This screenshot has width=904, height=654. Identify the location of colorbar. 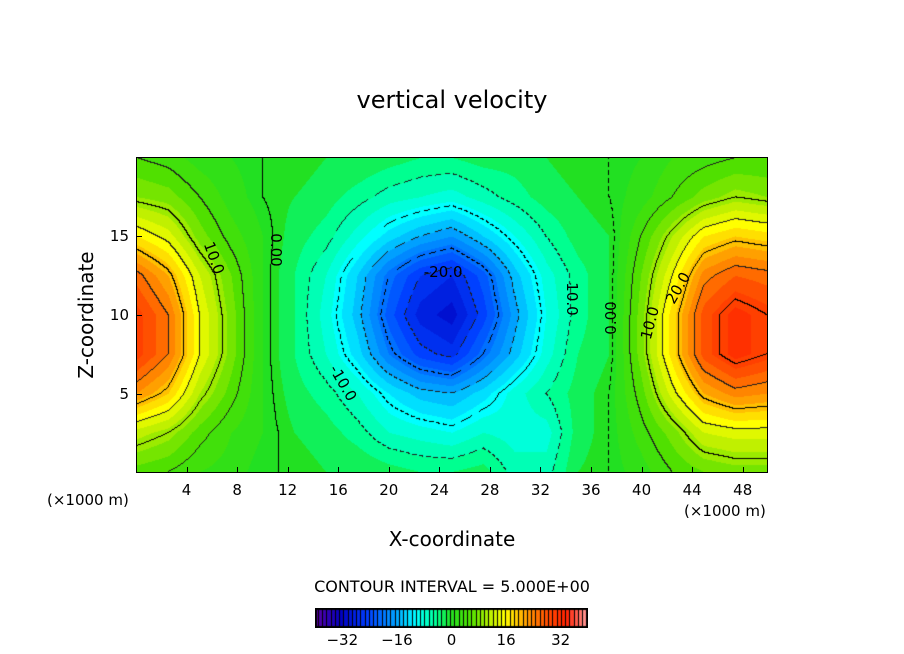
(451, 618).